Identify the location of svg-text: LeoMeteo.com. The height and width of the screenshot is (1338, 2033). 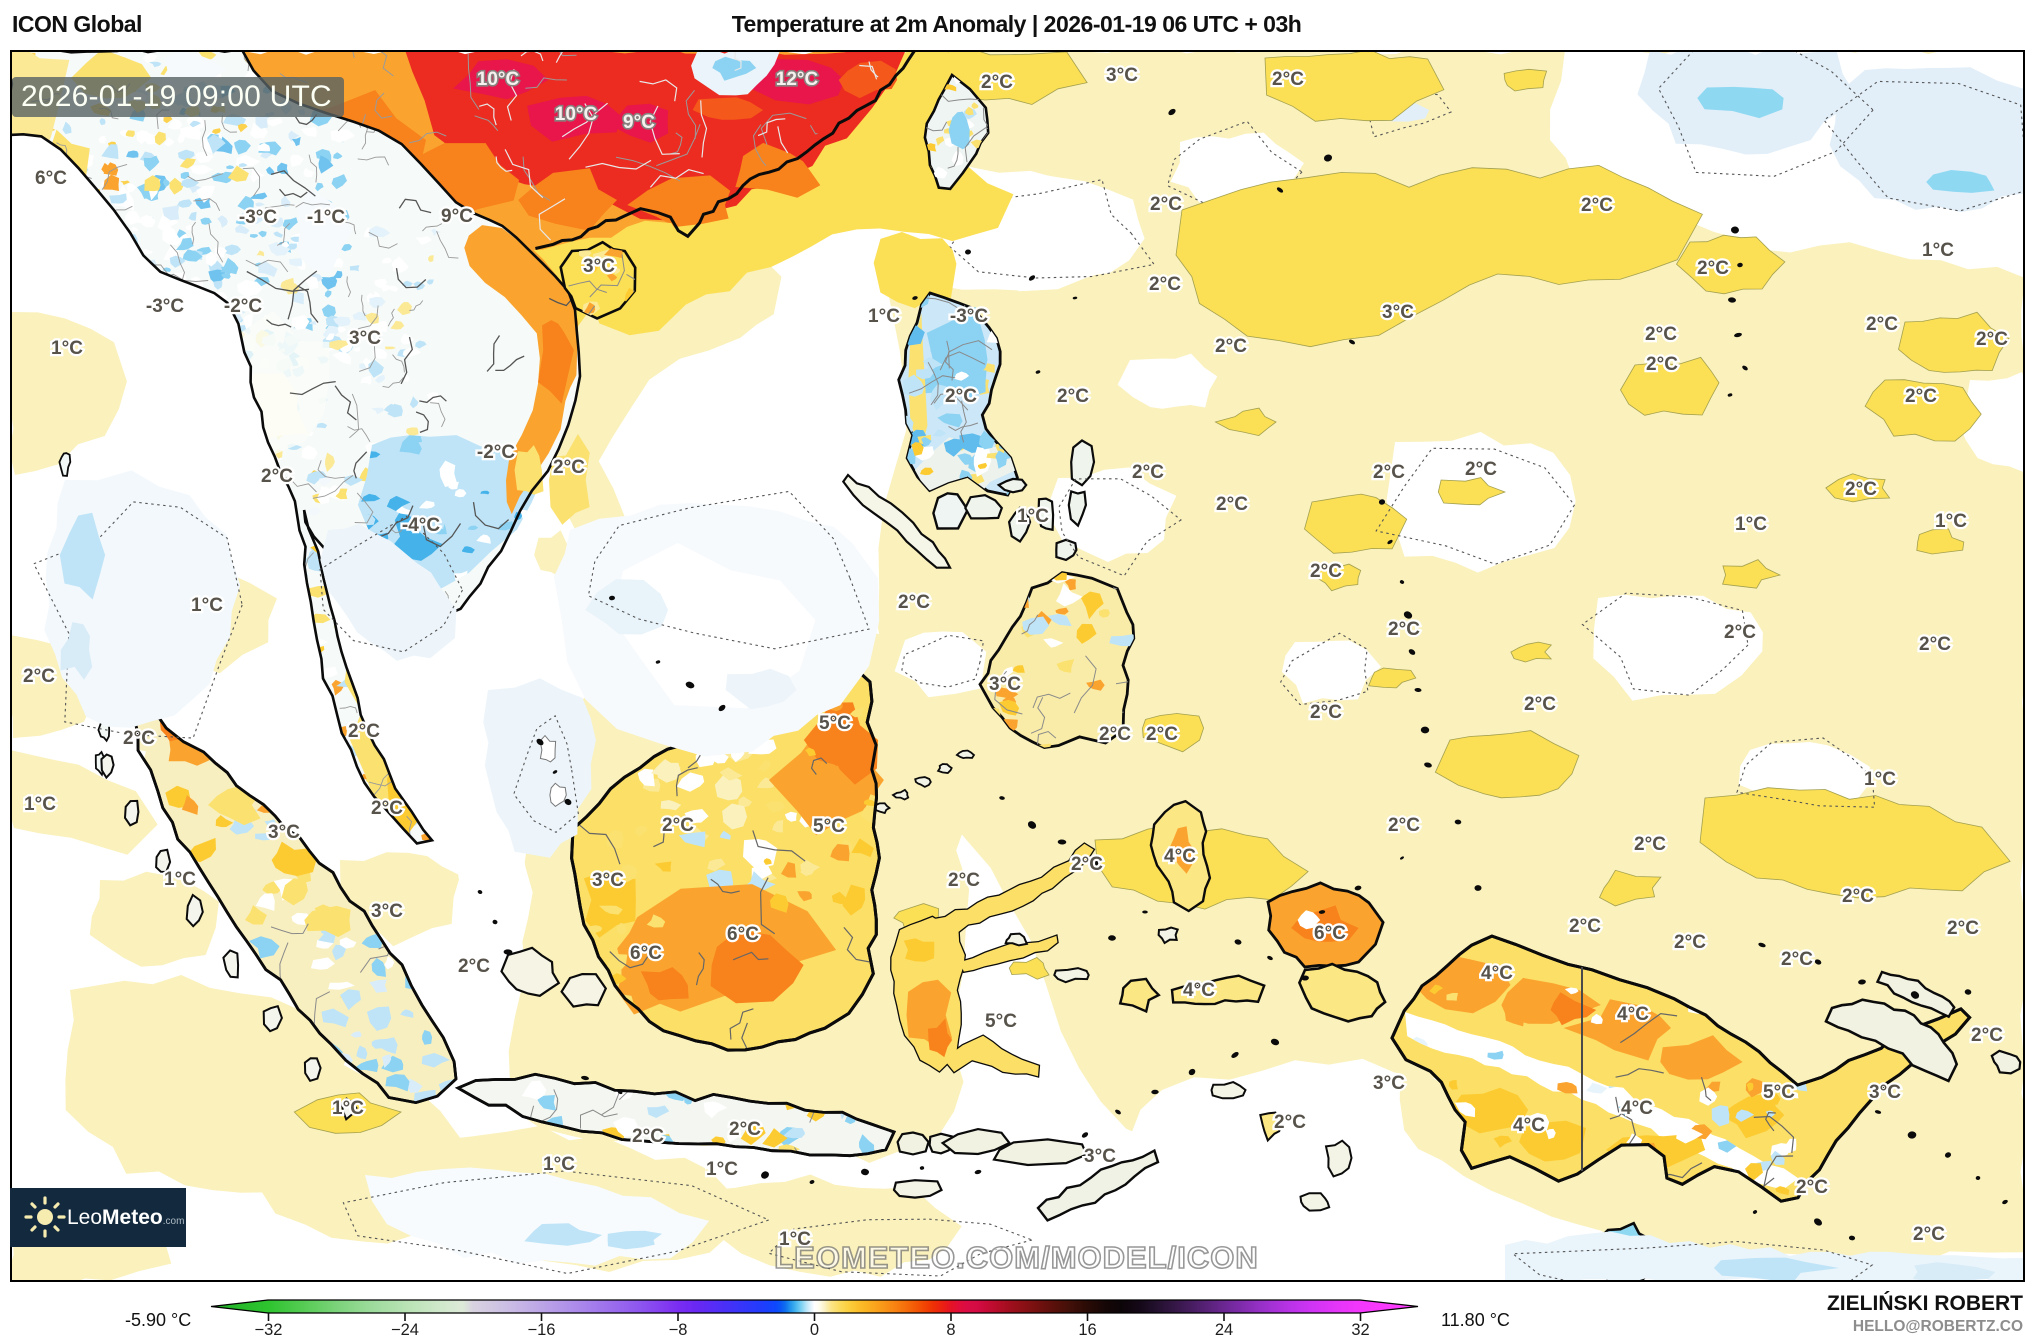
(125, 1217).